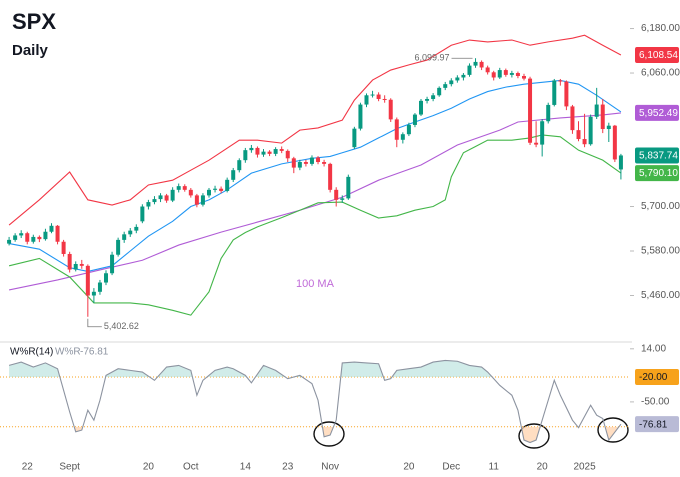 Image resolution: width=680 pixels, height=477 pixels. What do you see at coordinates (34, 21) in the screenshot?
I see `chart-title: SPX` at bounding box center [34, 21].